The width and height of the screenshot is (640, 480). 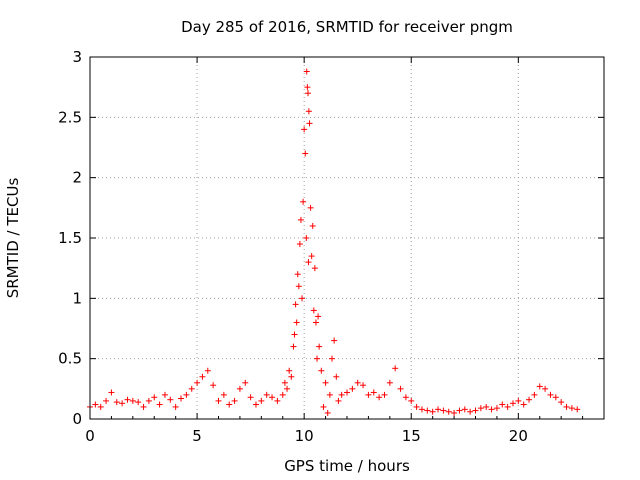 I want to click on y-tick-label: 2.5, so click(x=70, y=117).